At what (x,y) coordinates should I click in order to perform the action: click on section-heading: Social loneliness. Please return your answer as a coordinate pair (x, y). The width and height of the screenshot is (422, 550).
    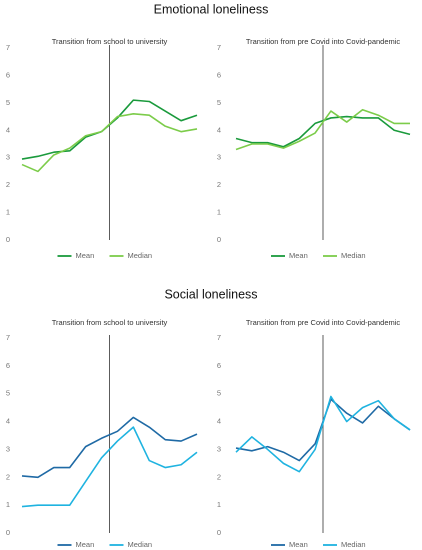
    Looking at the image, I should click on (210, 294).